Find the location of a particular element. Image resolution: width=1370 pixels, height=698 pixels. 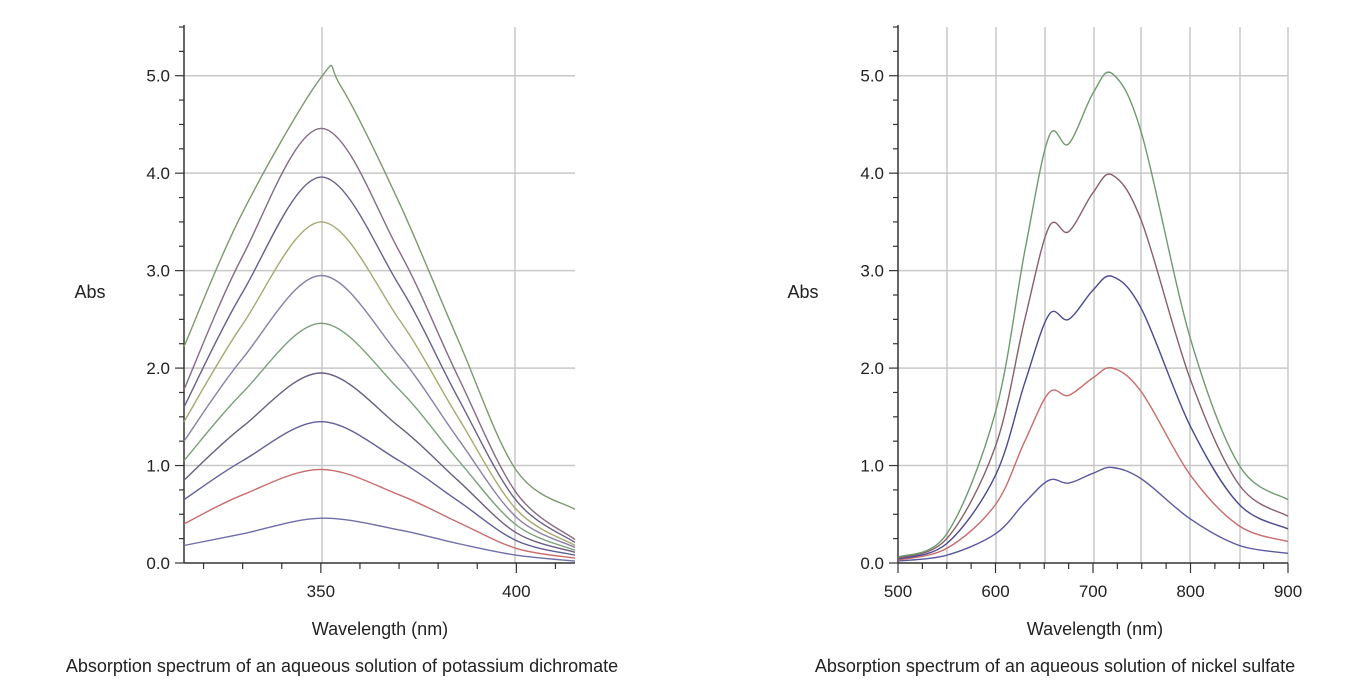

x-tick-label: 600 is located at coordinates (995, 591).